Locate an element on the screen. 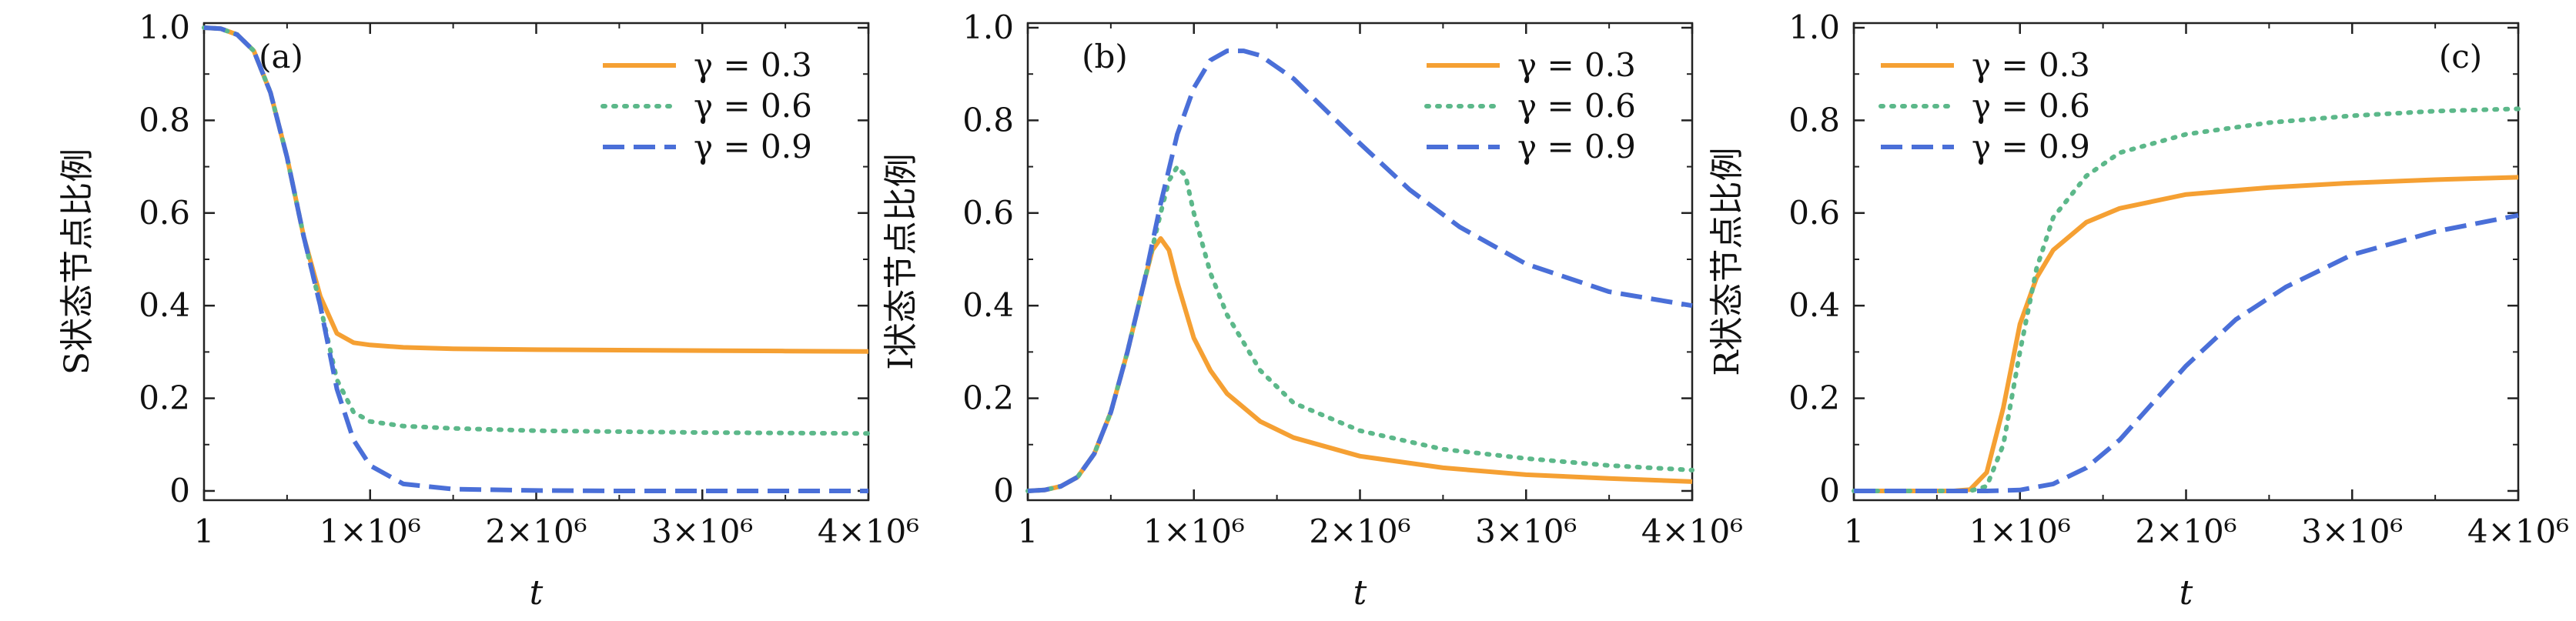  panel-tag: (b) is located at coordinates (1105, 56).